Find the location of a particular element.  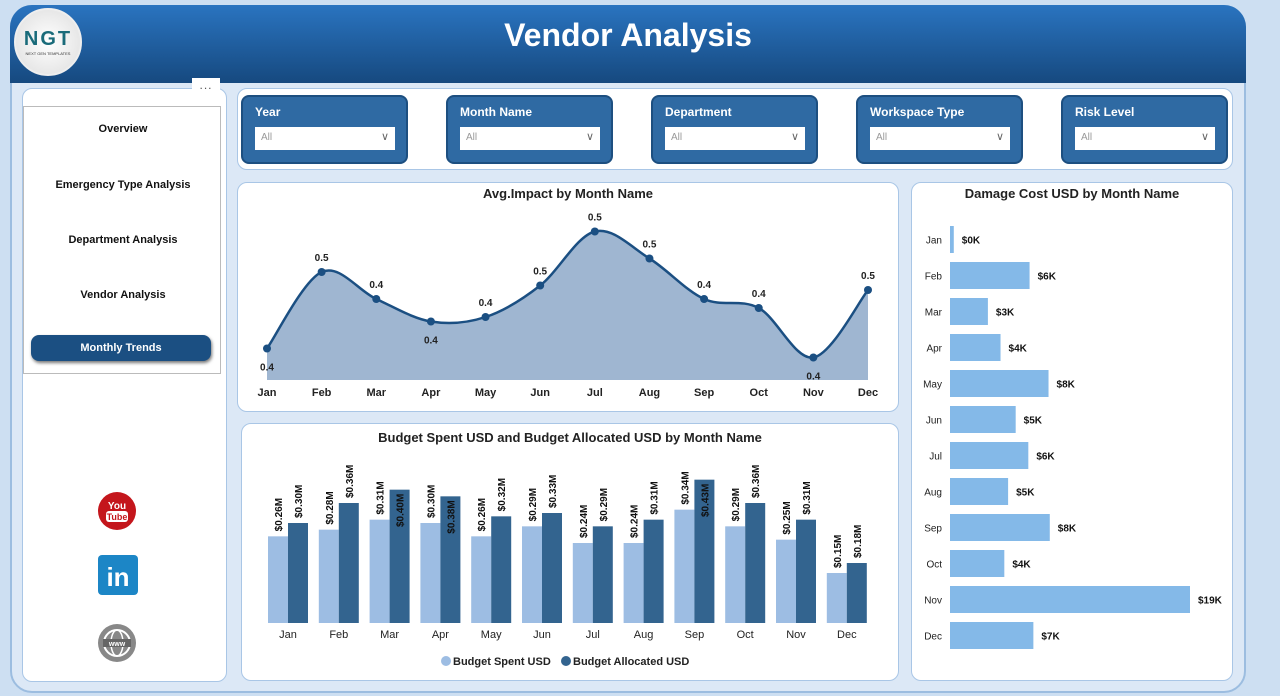

nav-monthly-trends: Monthly Trends is located at coordinates (121, 348).